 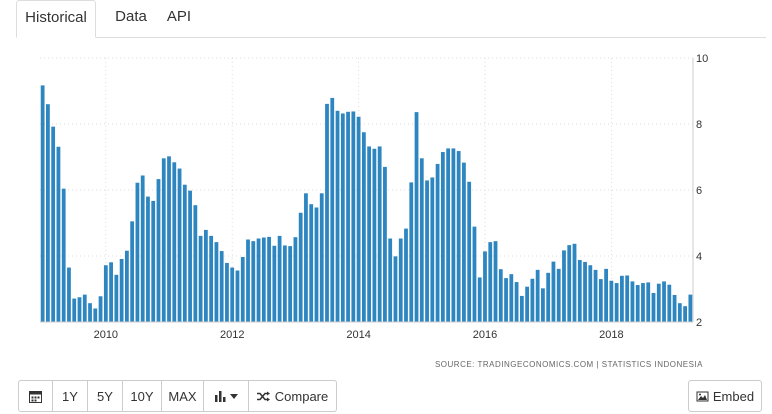 What do you see at coordinates (182, 396) in the screenshot?
I see `range-max-button: MAX` at bounding box center [182, 396].